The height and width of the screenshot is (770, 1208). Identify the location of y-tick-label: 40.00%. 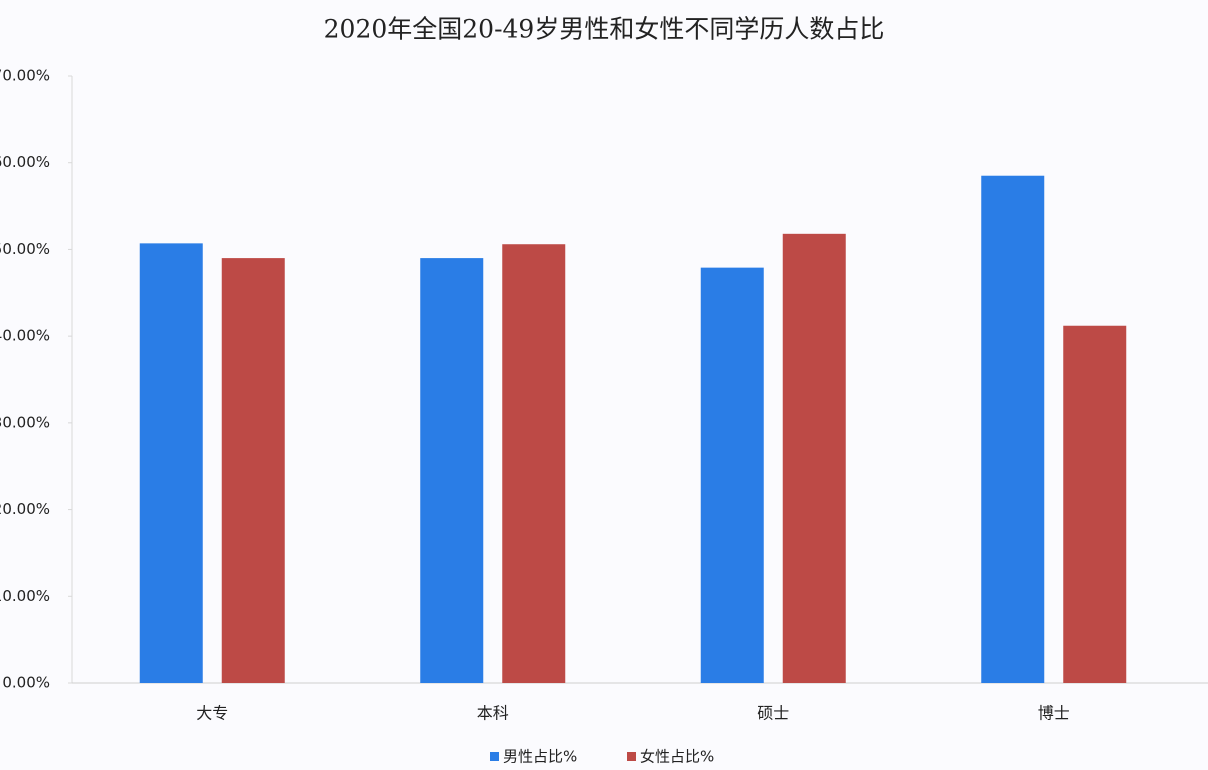
(25, 336).